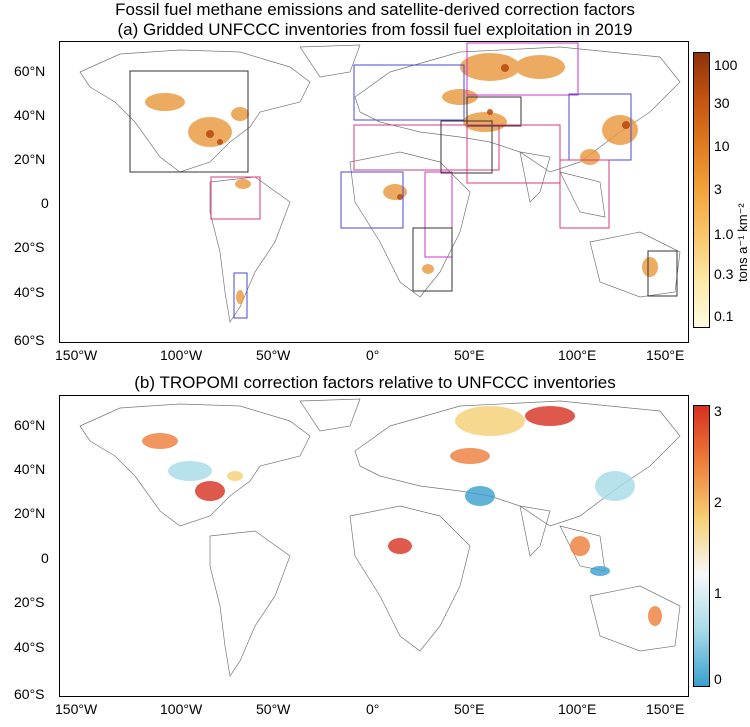  Describe the element at coordinates (45, 558) in the screenshot. I see `lat-tick-b-3: 0` at that location.